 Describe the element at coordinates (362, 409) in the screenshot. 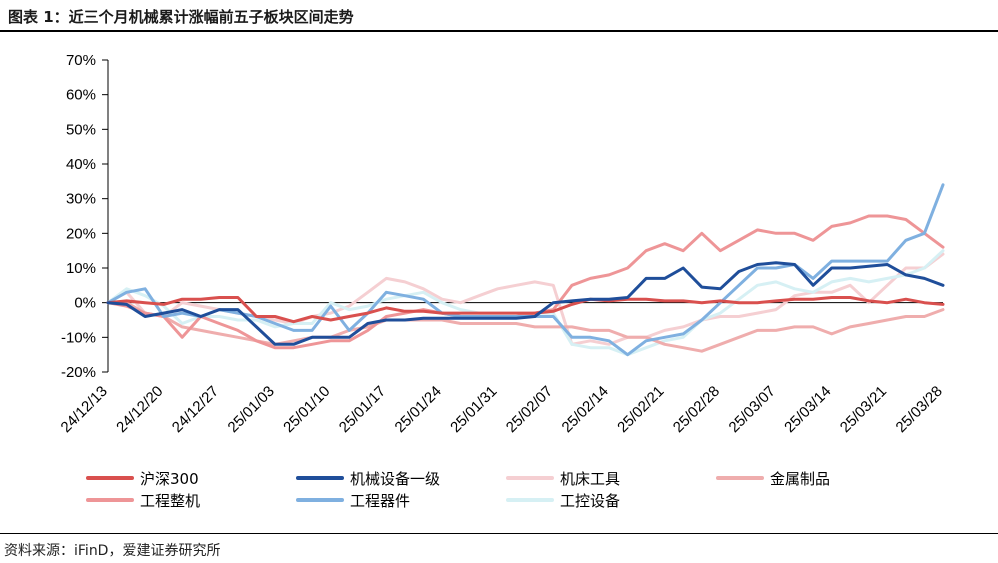

I see `x-tick-label: 25/01/17` at that location.